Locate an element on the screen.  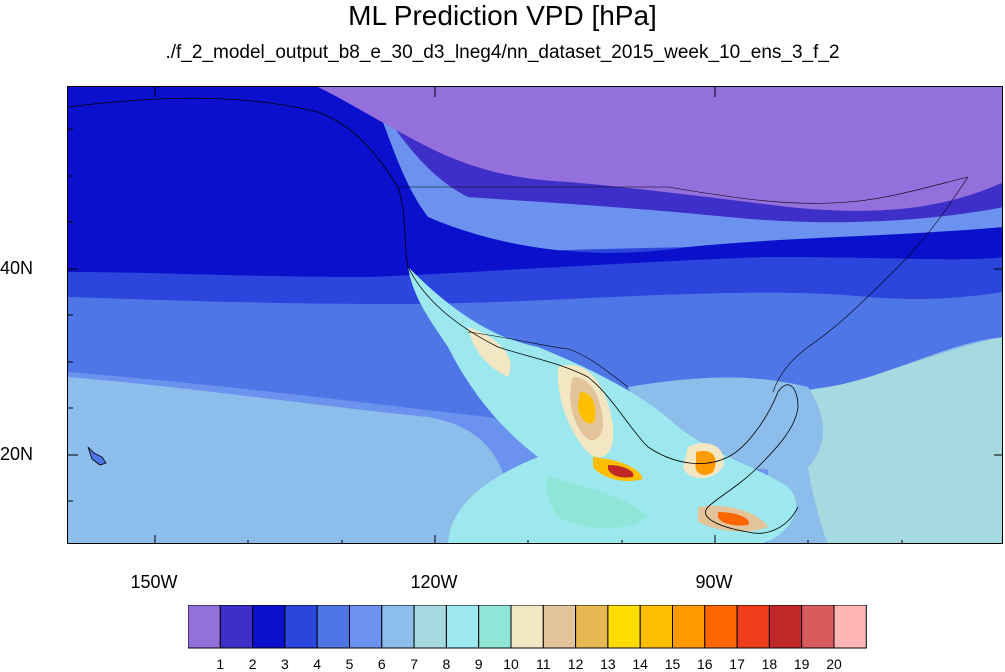
lon-label-90w: 90W is located at coordinates (714, 582).